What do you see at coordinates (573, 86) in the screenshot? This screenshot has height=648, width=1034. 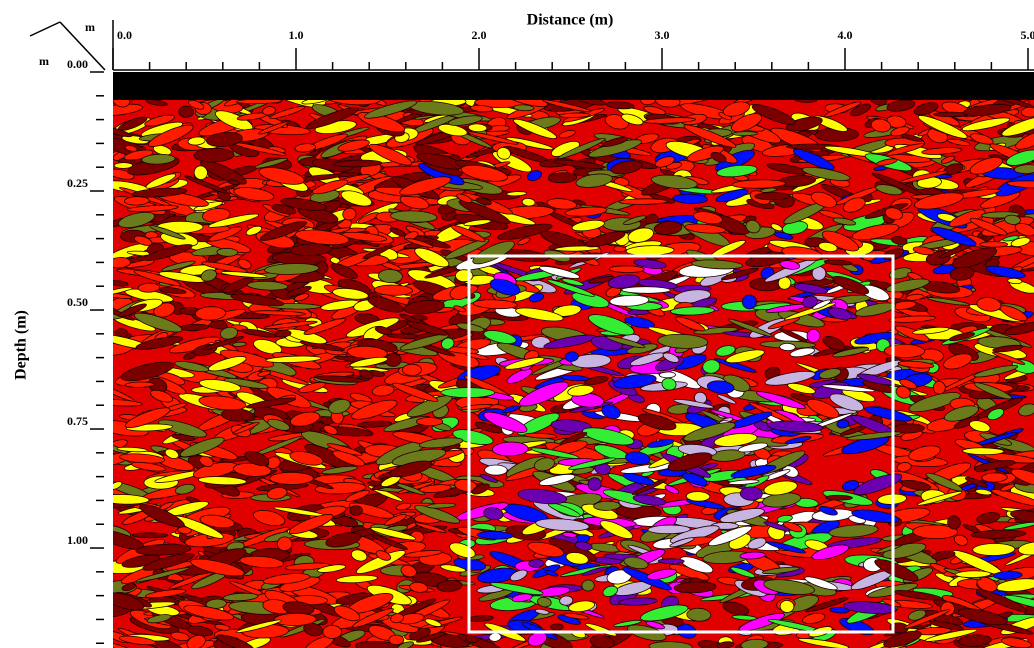 I see `surface-band` at bounding box center [573, 86].